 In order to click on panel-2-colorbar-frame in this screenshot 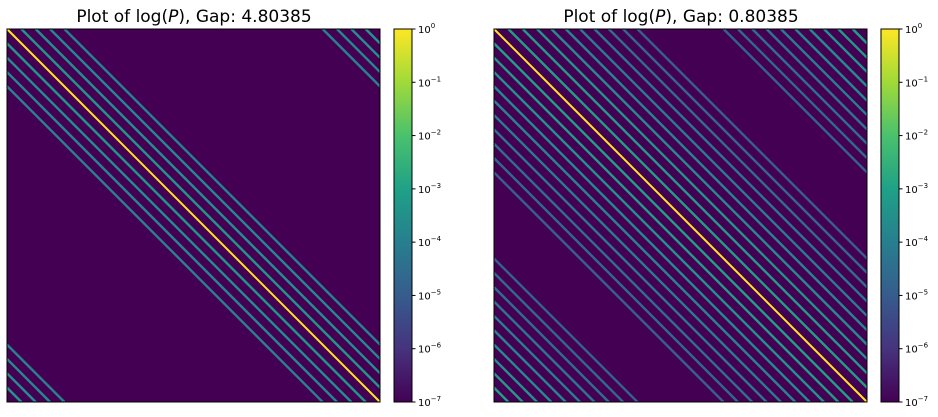, I will do `click(890, 215)`.